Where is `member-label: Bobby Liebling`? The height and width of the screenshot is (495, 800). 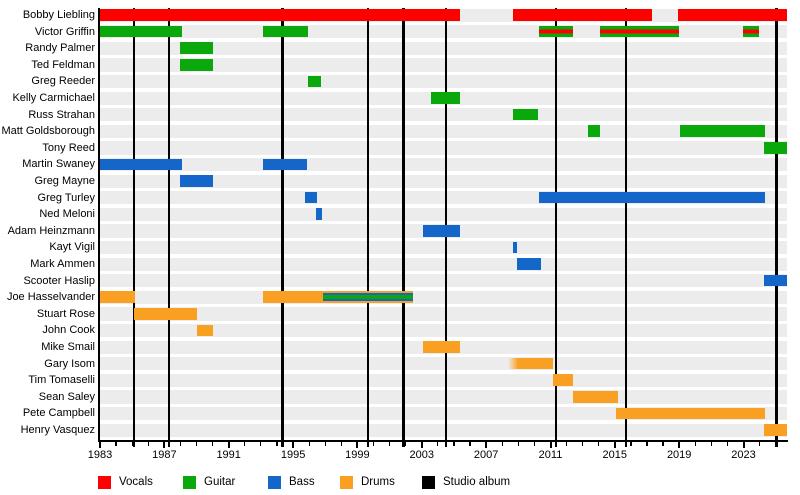 member-label: Bobby Liebling is located at coordinates (58, 15).